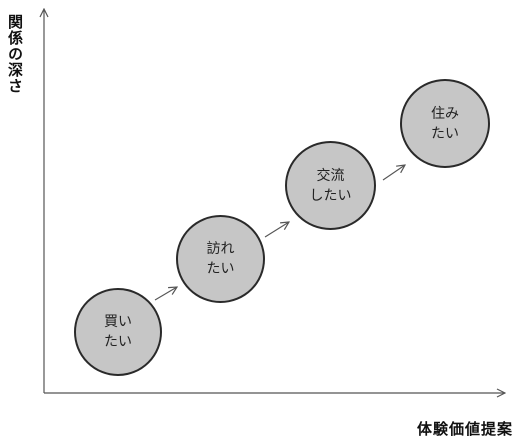 Image resolution: width=519 pixels, height=440 pixels. Describe the element at coordinates (330, 195) in the screenshot. I see `stage-interact-line2: したい` at that location.